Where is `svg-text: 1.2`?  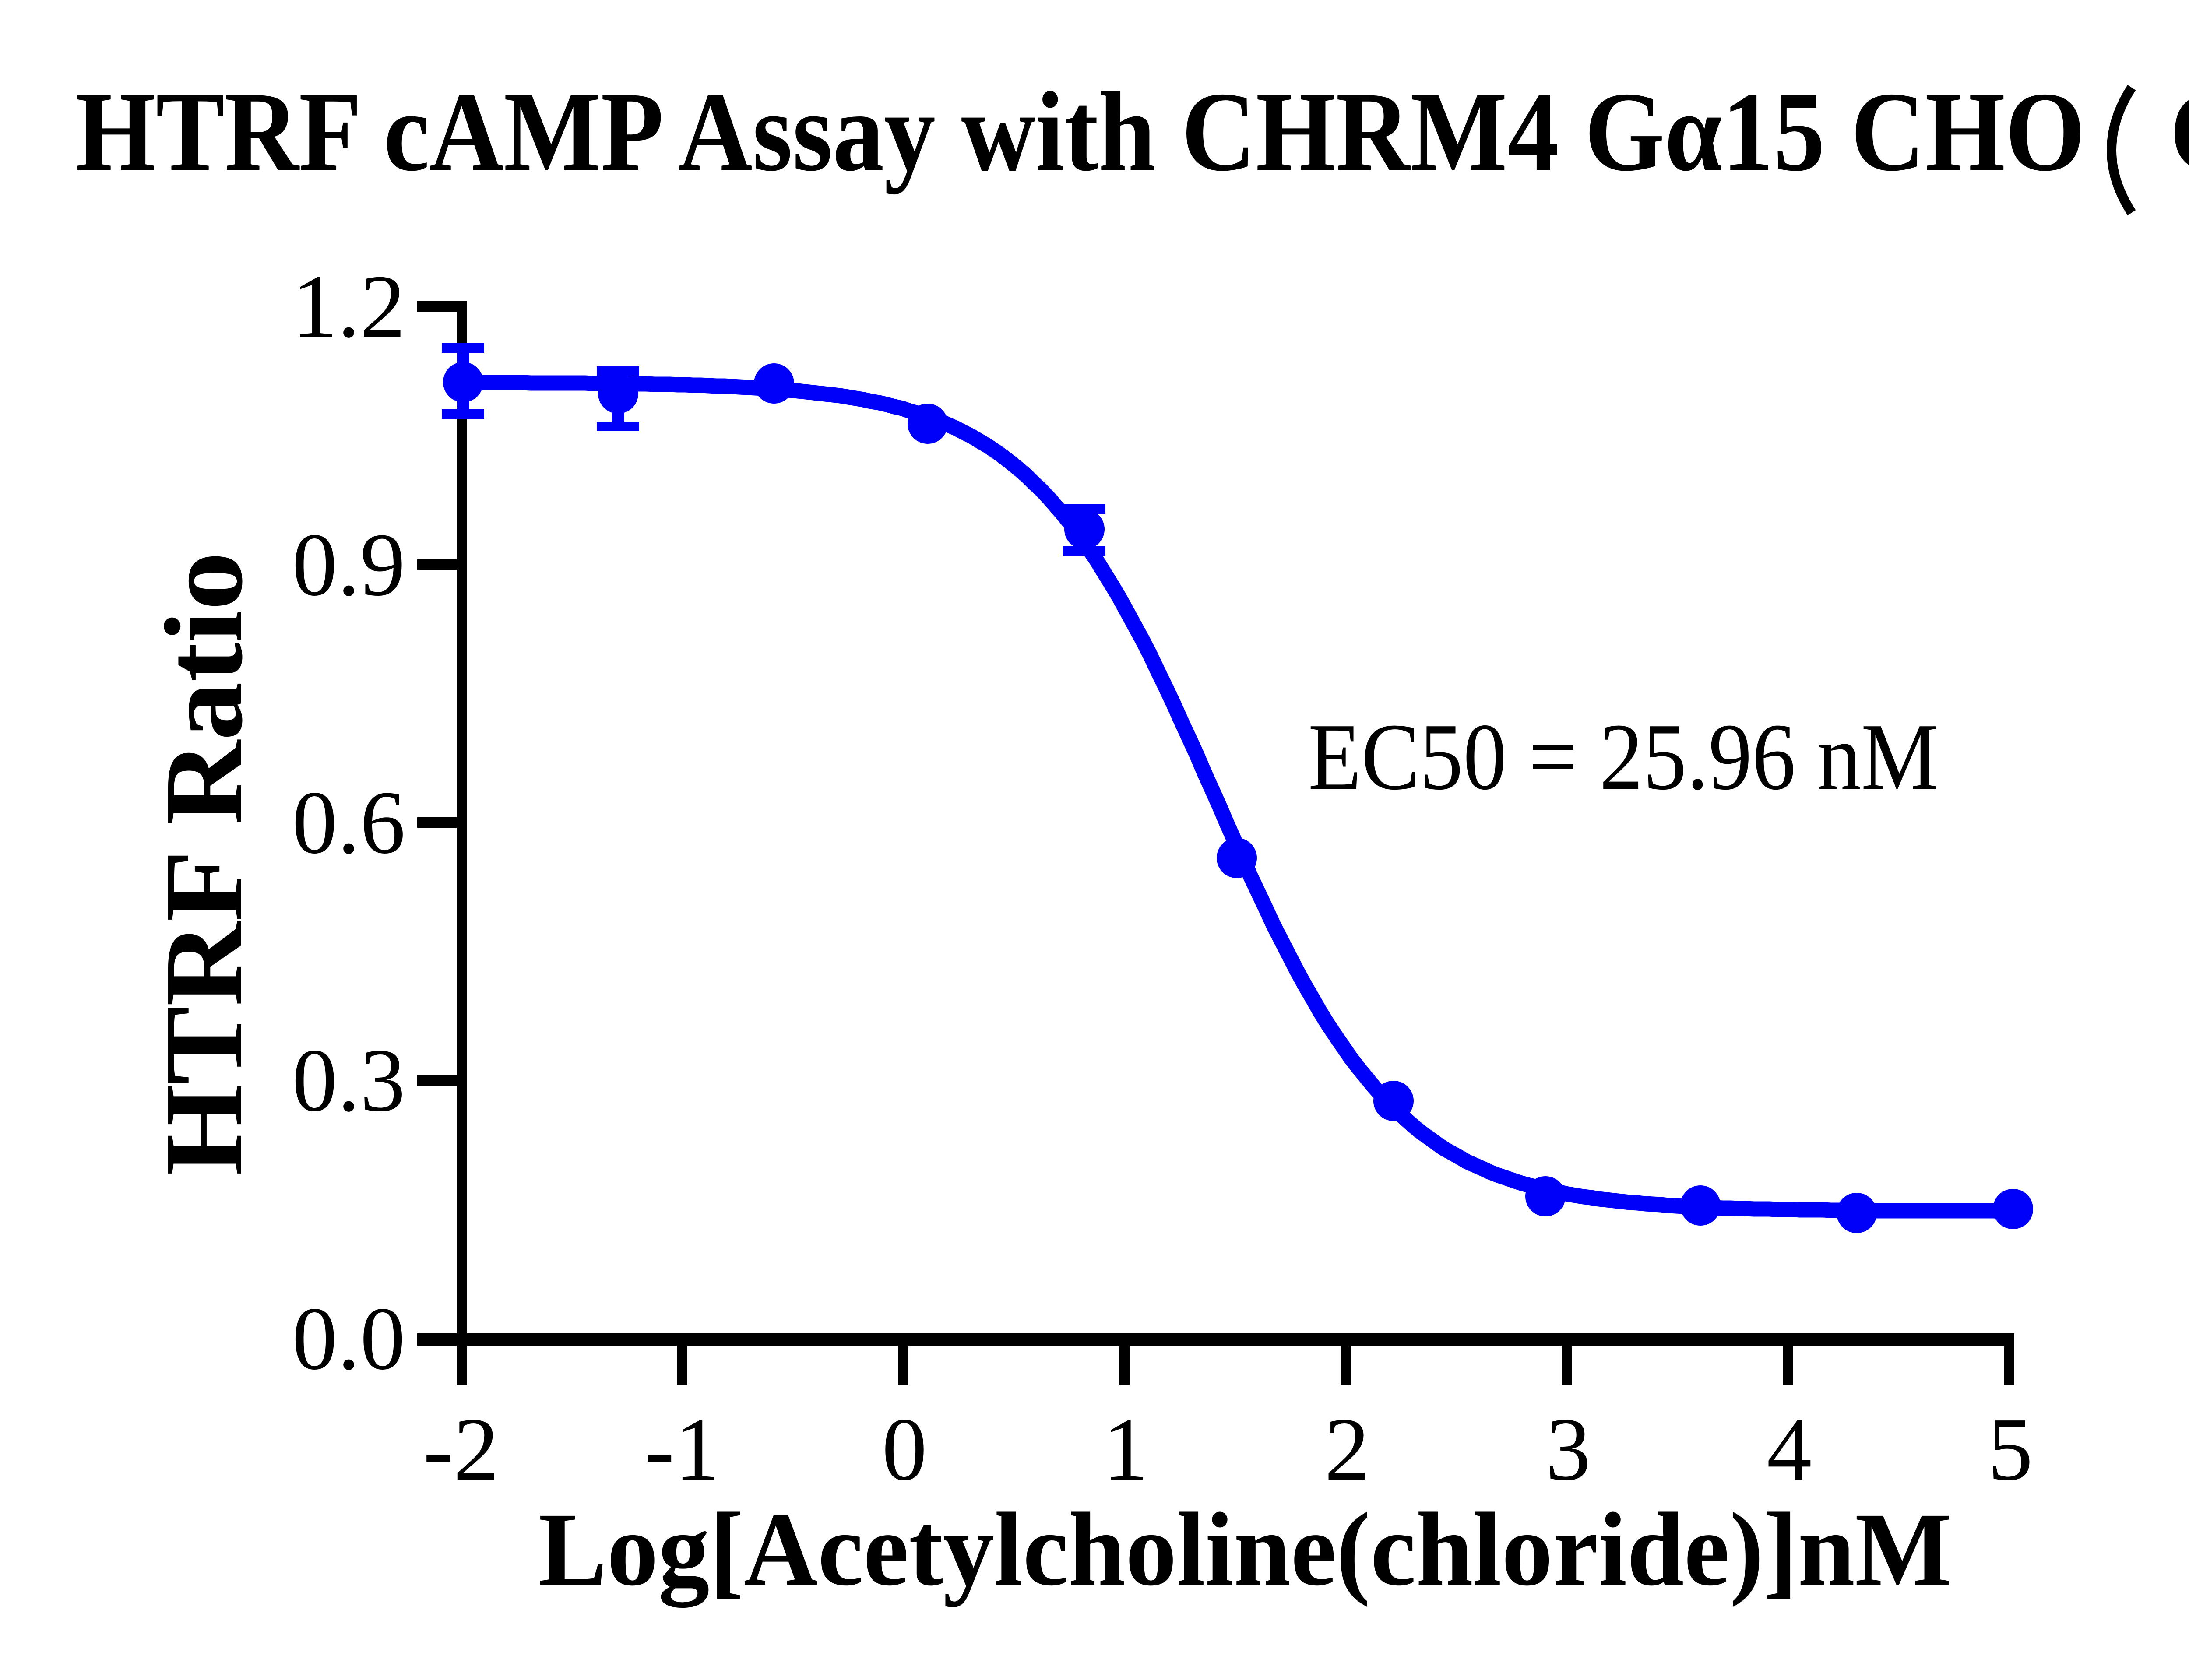
svg-text: 1.2 is located at coordinates (349, 306).